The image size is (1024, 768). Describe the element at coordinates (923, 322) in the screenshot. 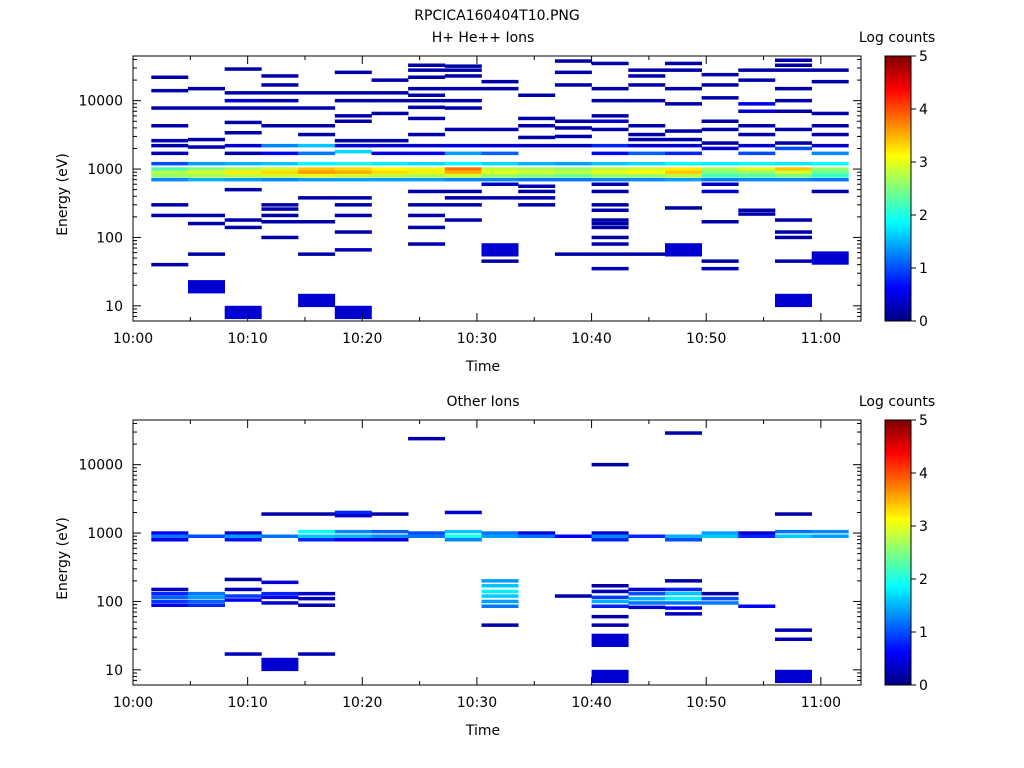

I see `colorbar-tick-label: 0` at that location.